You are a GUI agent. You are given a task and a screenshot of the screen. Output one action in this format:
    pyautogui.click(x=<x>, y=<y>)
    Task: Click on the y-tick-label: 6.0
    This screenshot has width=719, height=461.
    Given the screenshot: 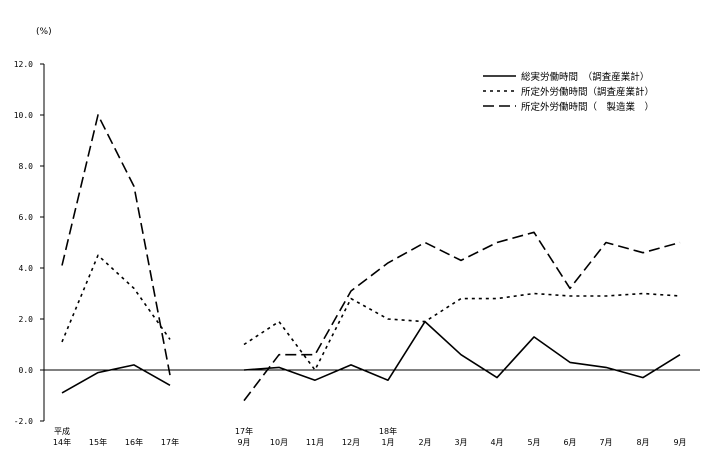 What is the action you would take?
    pyautogui.click(x=26, y=217)
    